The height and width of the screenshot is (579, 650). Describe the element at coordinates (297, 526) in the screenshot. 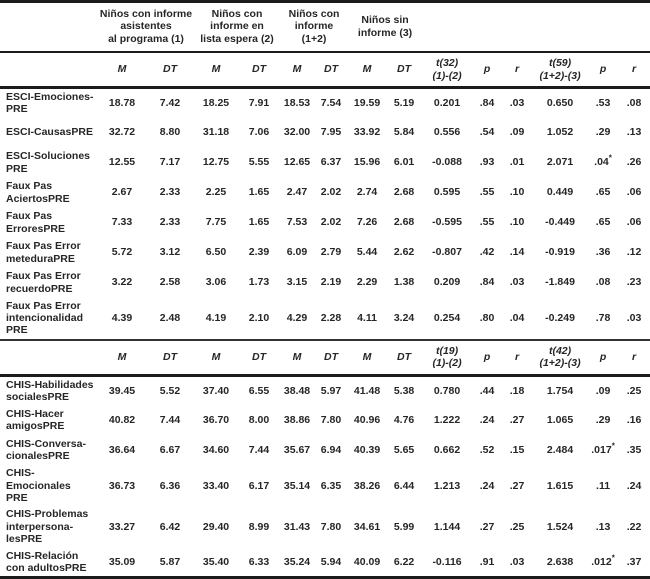

I see `cell: 31.43` at that location.